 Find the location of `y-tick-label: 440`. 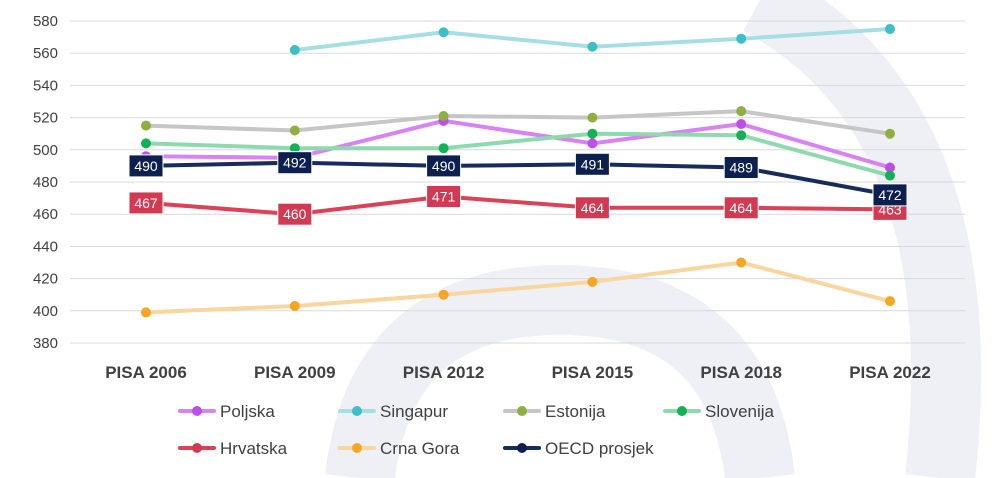

y-tick-label: 440 is located at coordinates (45, 246).